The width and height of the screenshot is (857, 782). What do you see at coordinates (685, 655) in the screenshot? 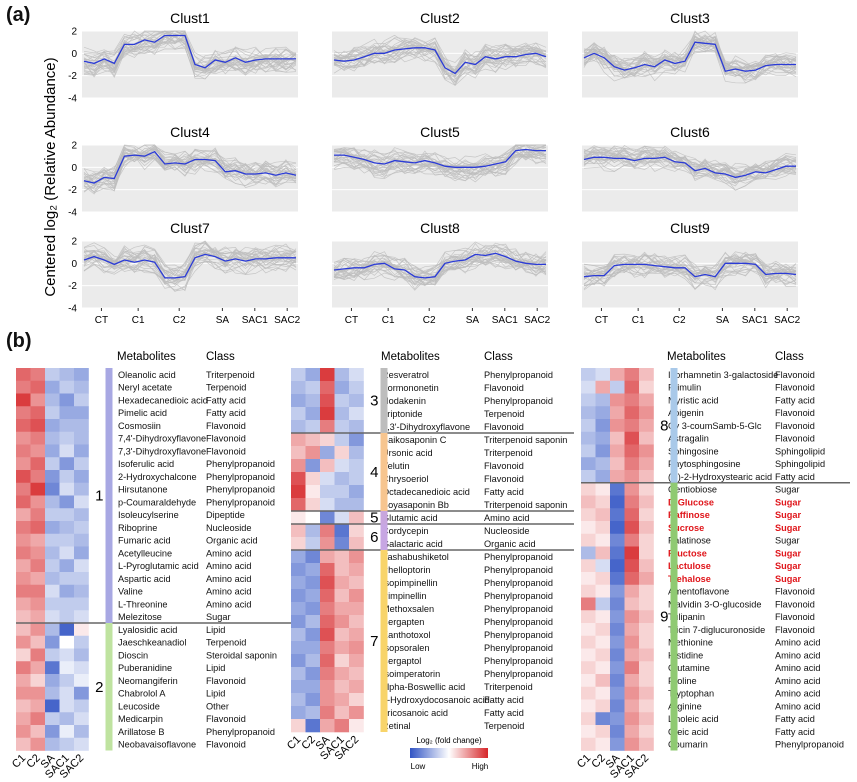
I see `metabolite-name: Histidine` at bounding box center [685, 655].